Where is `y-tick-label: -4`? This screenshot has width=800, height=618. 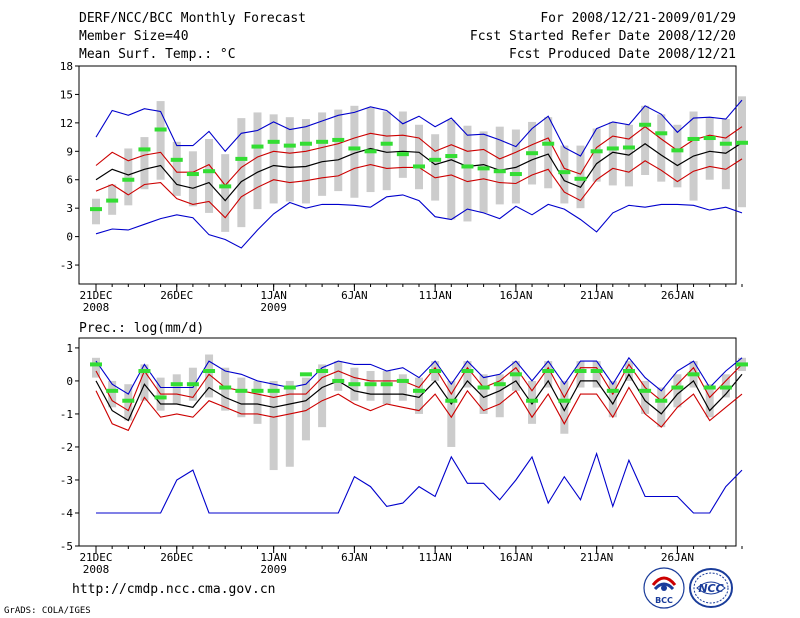
y-tick-label: -4 is located at coordinates (67, 513).